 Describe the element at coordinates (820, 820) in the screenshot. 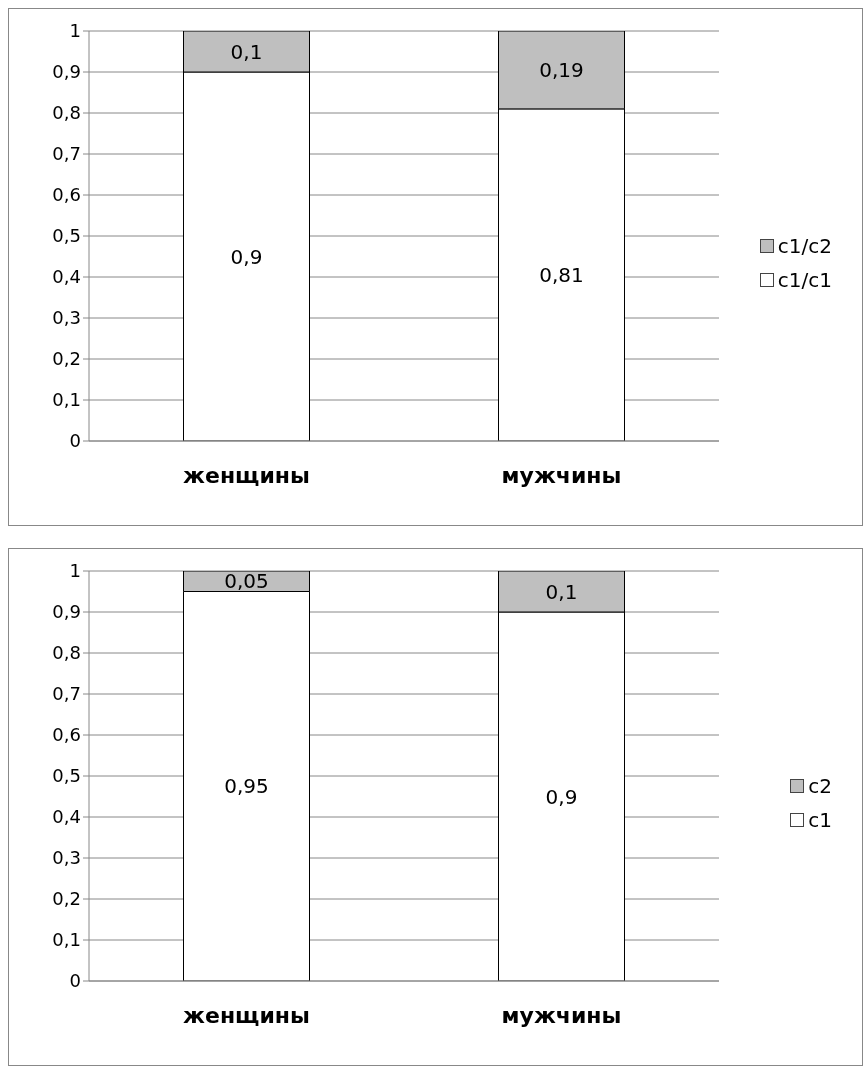

I see `text: c1` at that location.